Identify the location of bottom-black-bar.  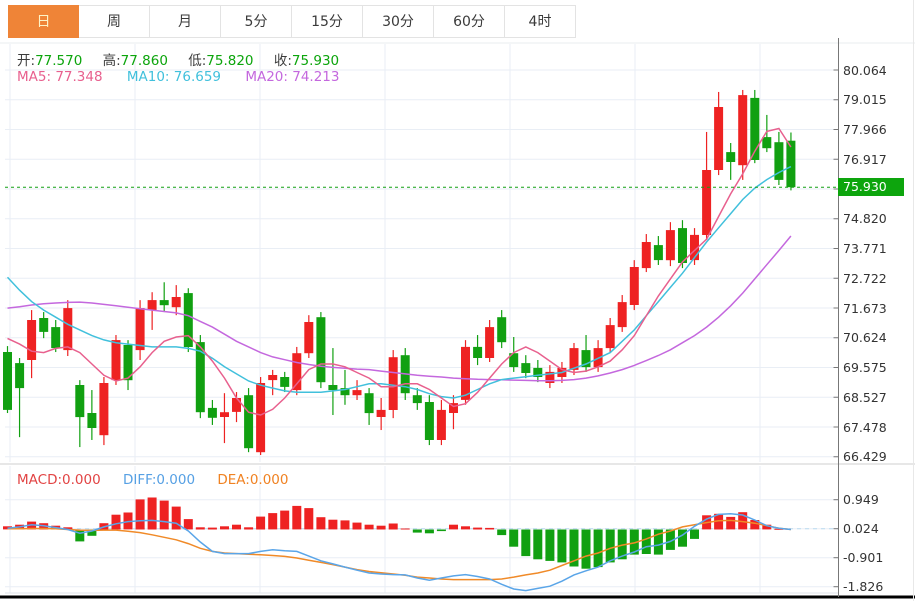
(457, 597).